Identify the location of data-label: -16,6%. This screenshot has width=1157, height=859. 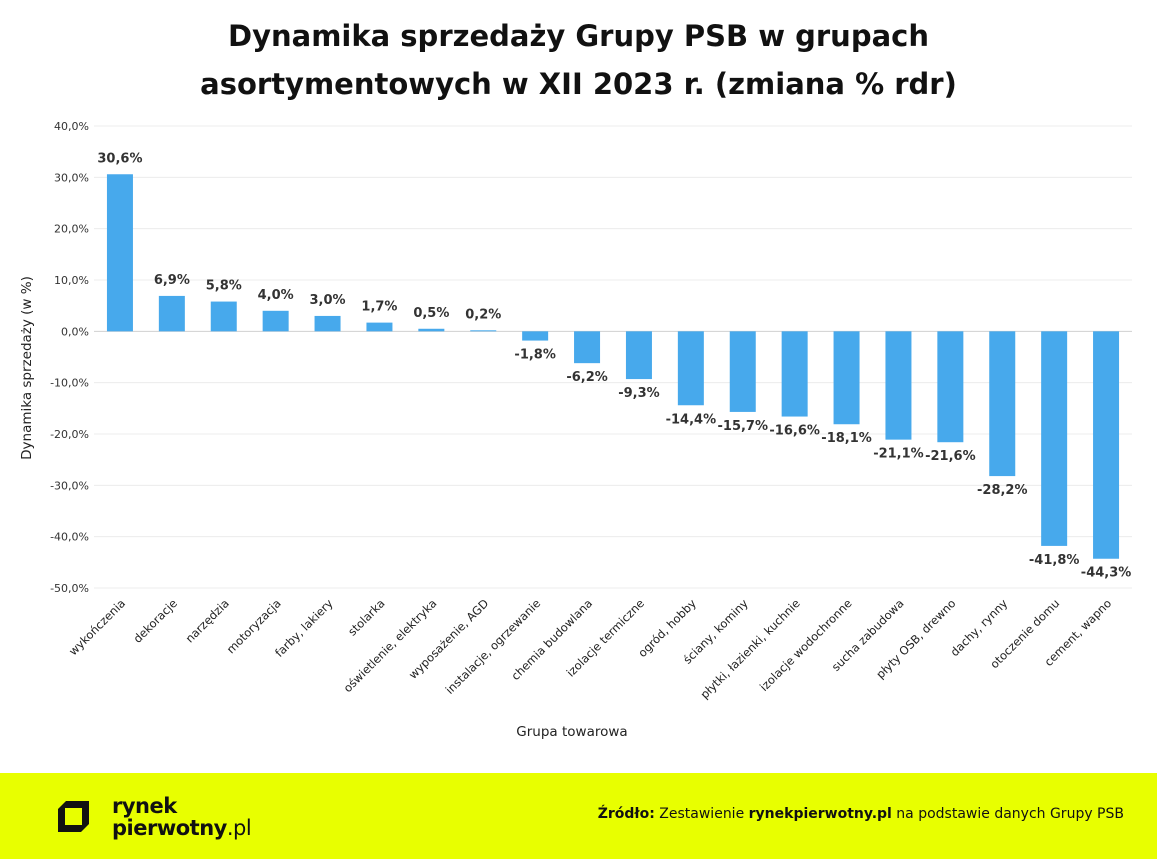
(794, 431).